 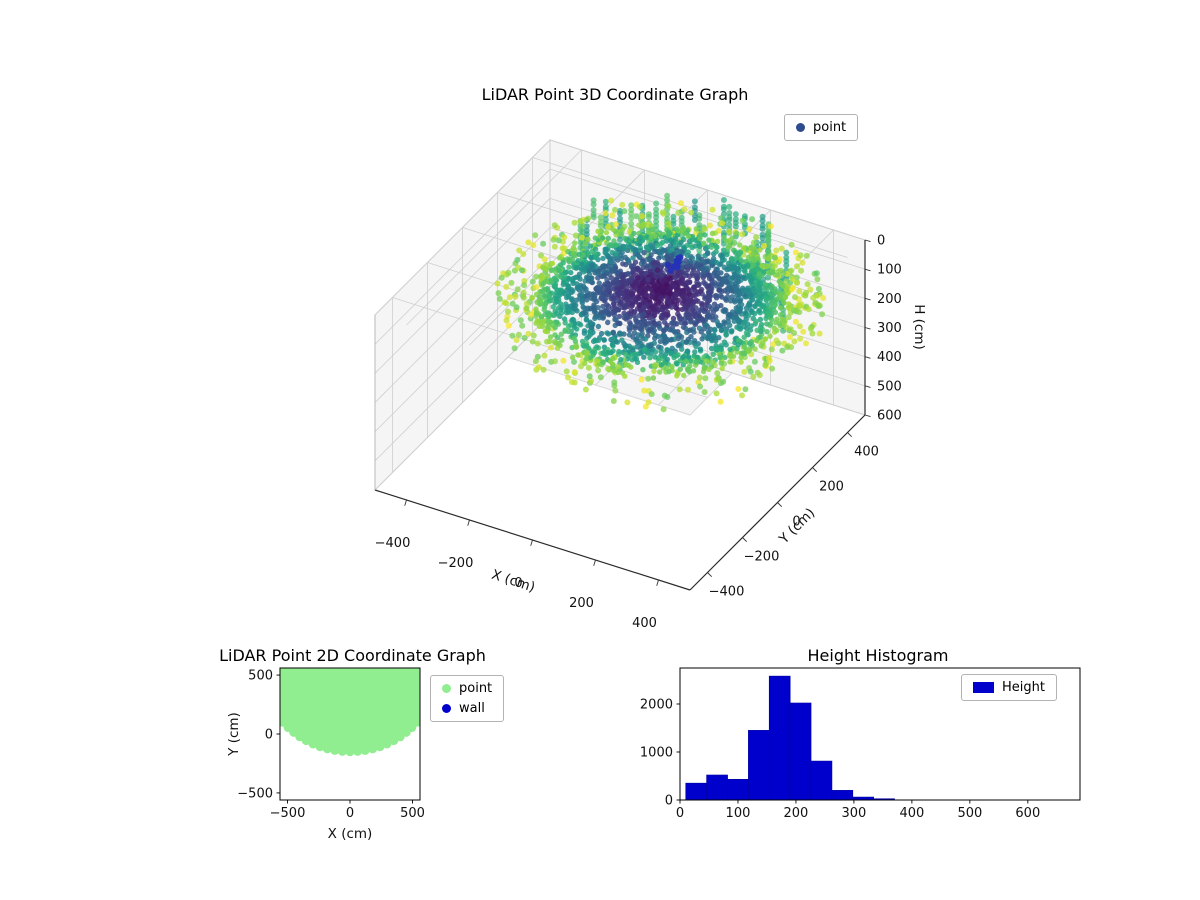 What do you see at coordinates (446, 708) in the screenshot?
I see `wall-marker-icon` at bounding box center [446, 708].